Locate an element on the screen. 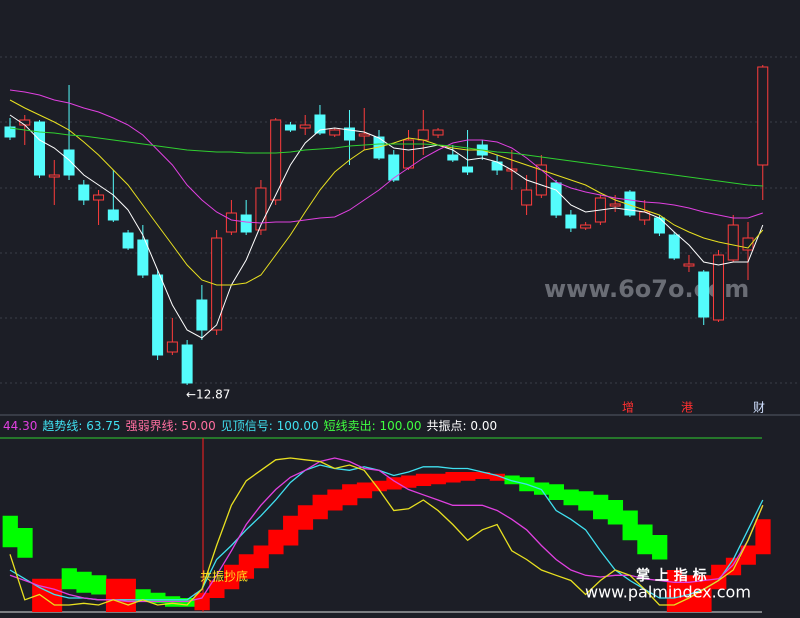 This screenshot has height=618, width=800. watermark: www.palmindex.com is located at coordinates (668, 592).